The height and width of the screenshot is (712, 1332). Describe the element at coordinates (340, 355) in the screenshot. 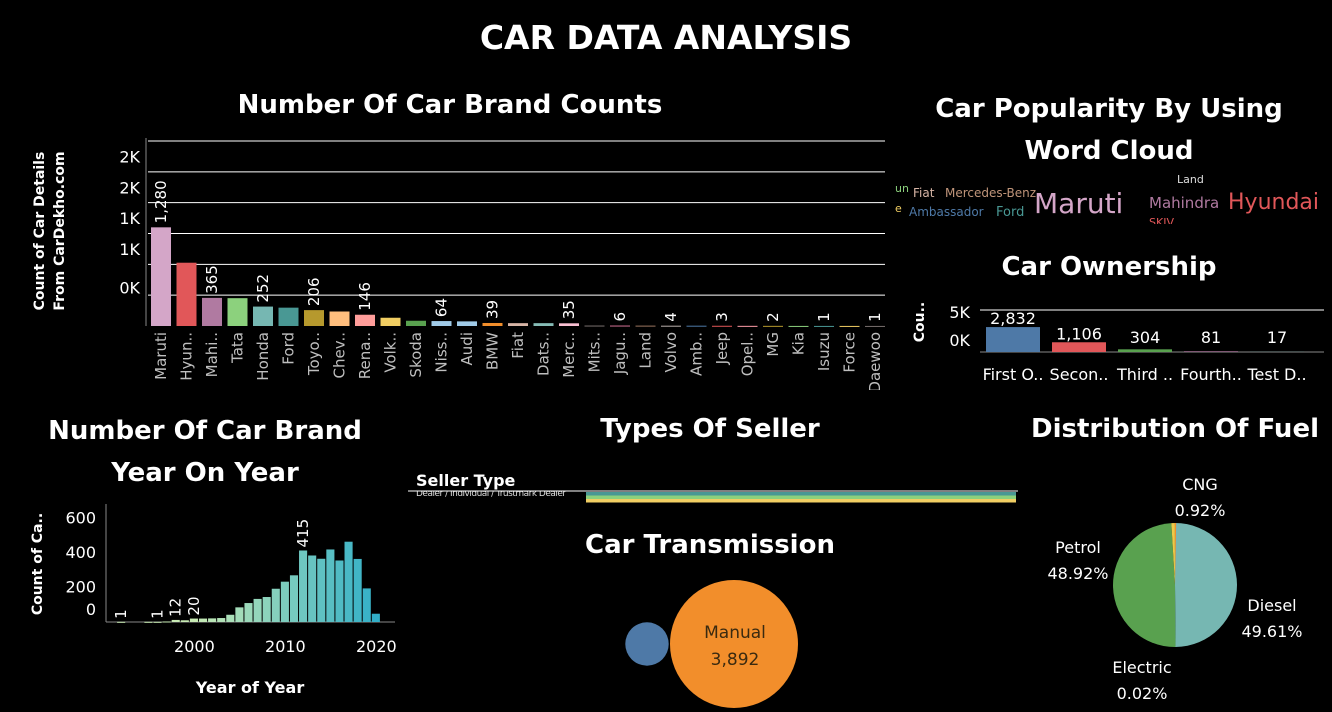

I see `brand-x-tick: Chev..` at that location.